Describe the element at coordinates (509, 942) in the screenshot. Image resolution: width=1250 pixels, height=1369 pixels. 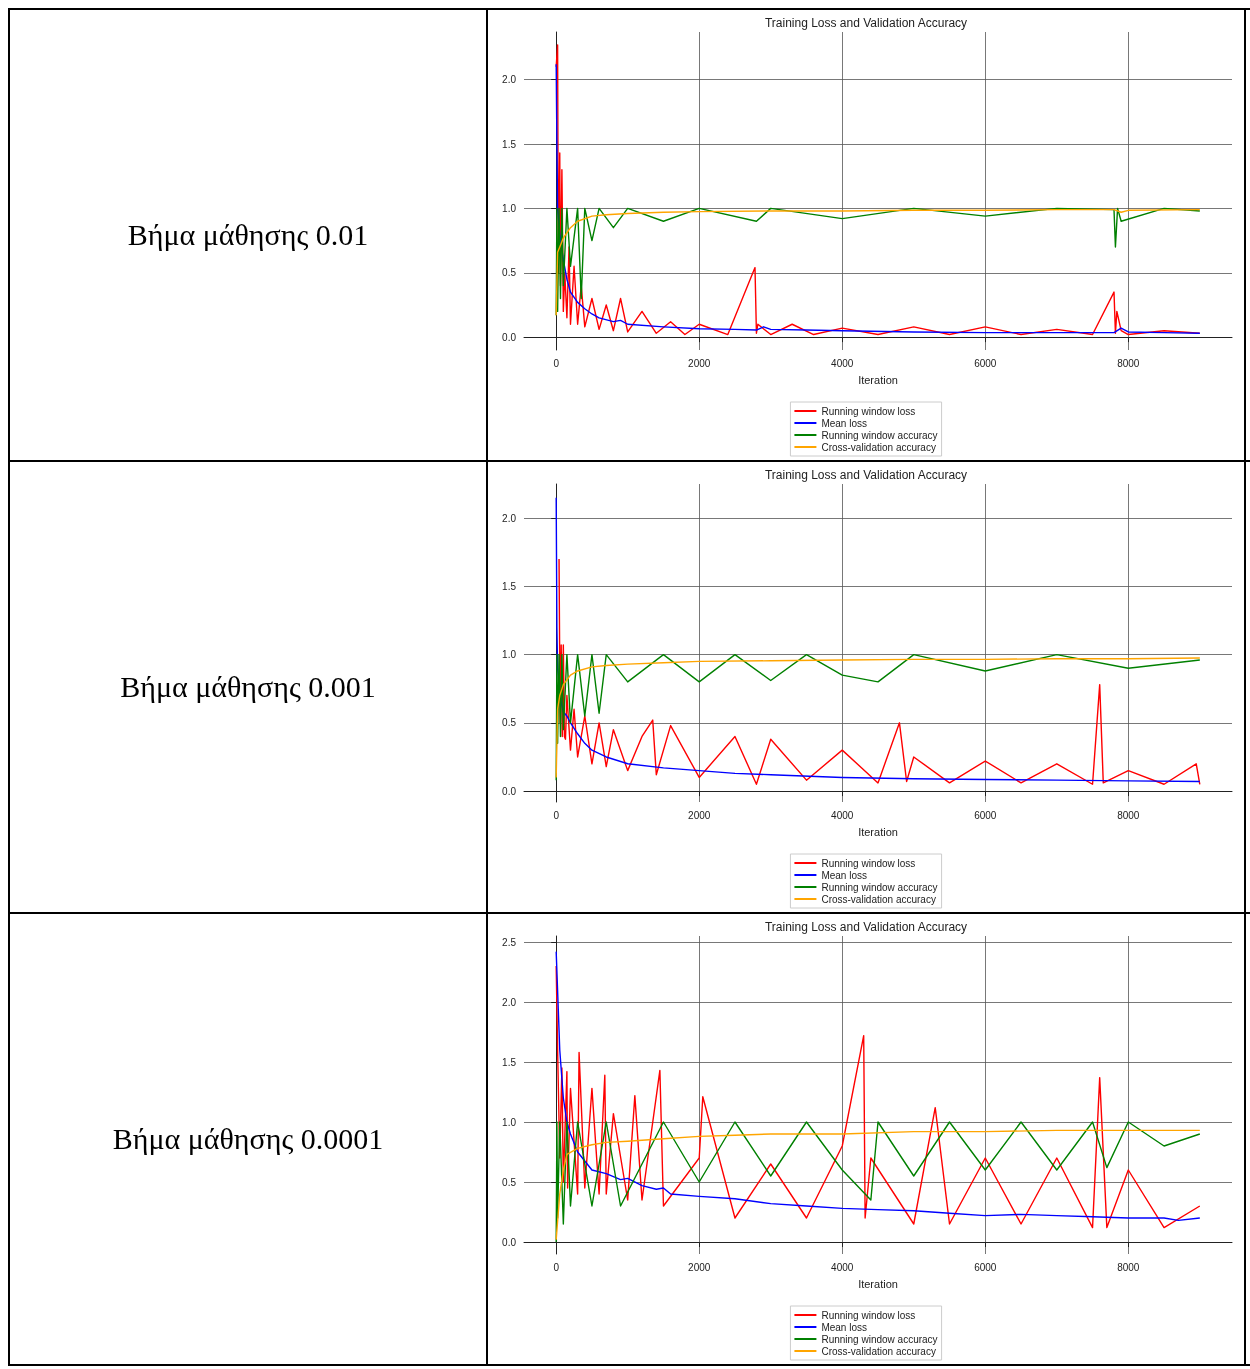
I see `y-tick-label: 2.5` at that location.